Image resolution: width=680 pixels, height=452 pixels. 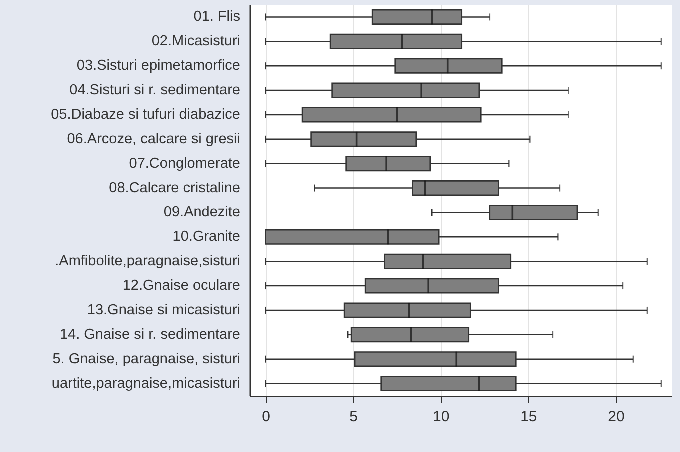 What do you see at coordinates (217, 17) in the screenshot?
I see `y-tick-label: 01. Flis` at bounding box center [217, 17].